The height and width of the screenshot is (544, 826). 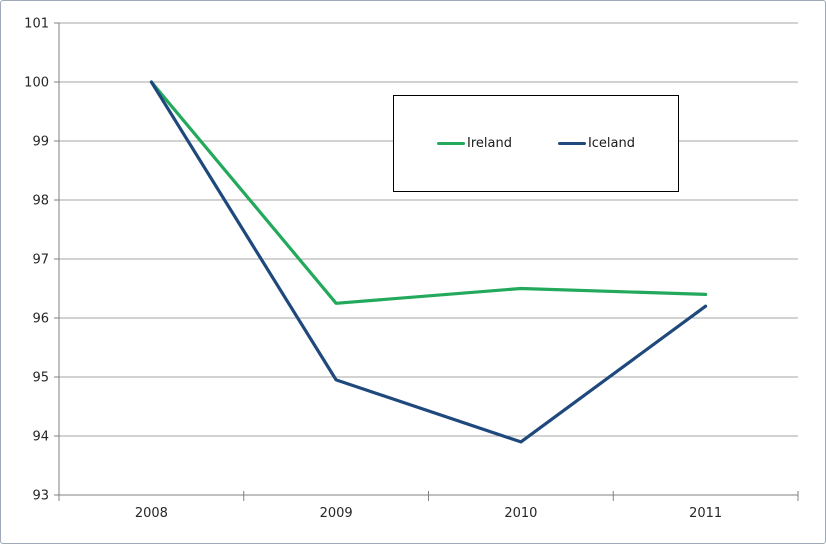 What do you see at coordinates (40, 496) in the screenshot?
I see `y-axis-tick-label: 93` at bounding box center [40, 496].